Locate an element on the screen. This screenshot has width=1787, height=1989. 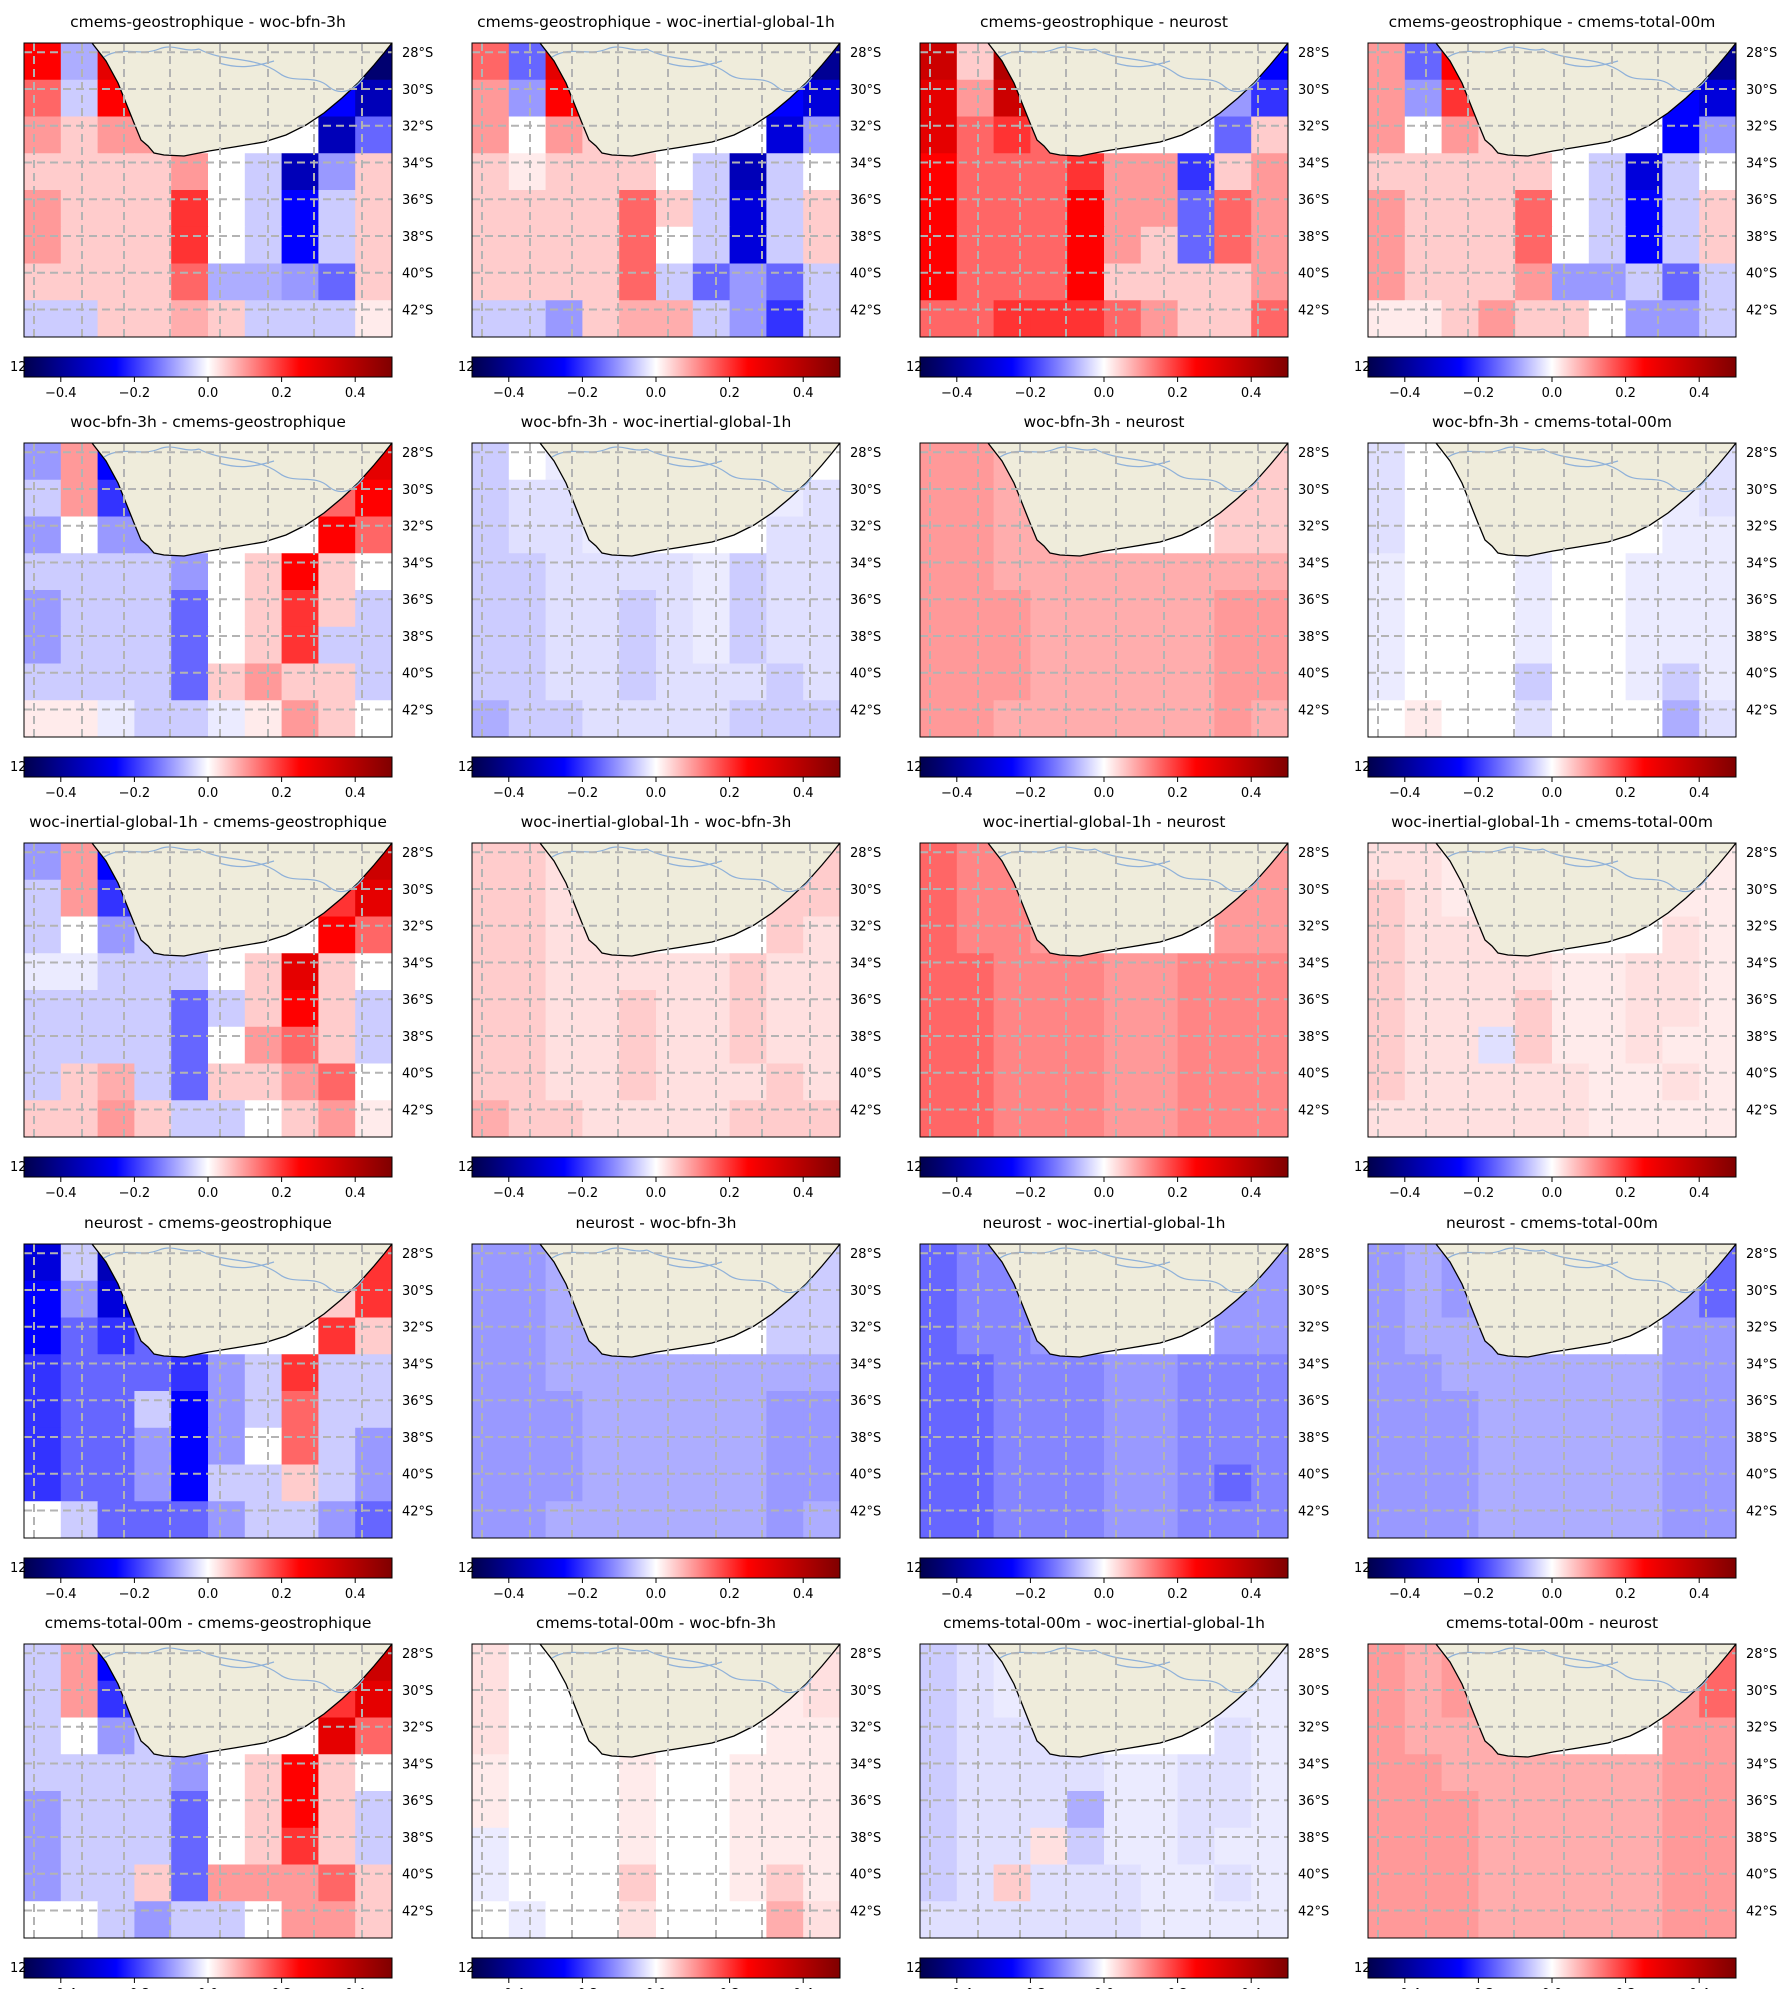
lat-tick-label: 36°S is located at coordinates (417, 600).